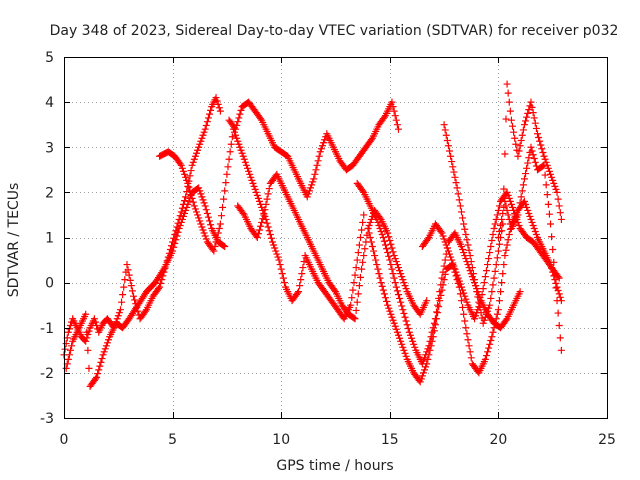  What do you see at coordinates (262, 224) in the screenshot?
I see `series-trace-c` at bounding box center [262, 224].